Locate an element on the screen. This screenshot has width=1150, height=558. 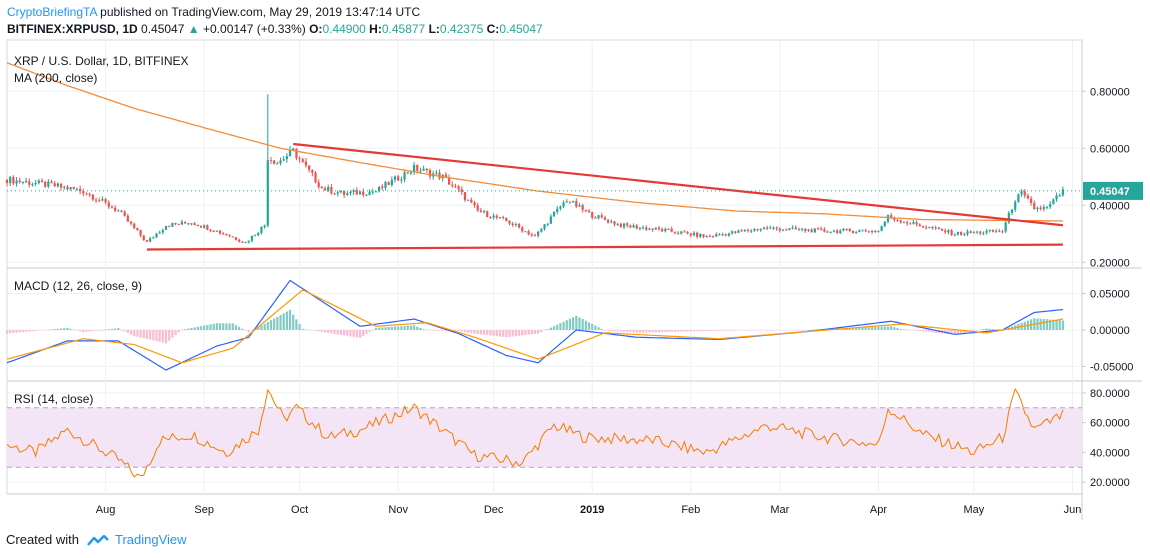
up-arrow-icon: ▲ is located at coordinates (193, 29).